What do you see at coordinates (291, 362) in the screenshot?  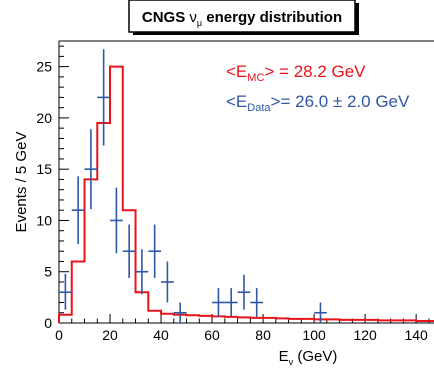 I see `x-title-sub: ν` at bounding box center [291, 362].